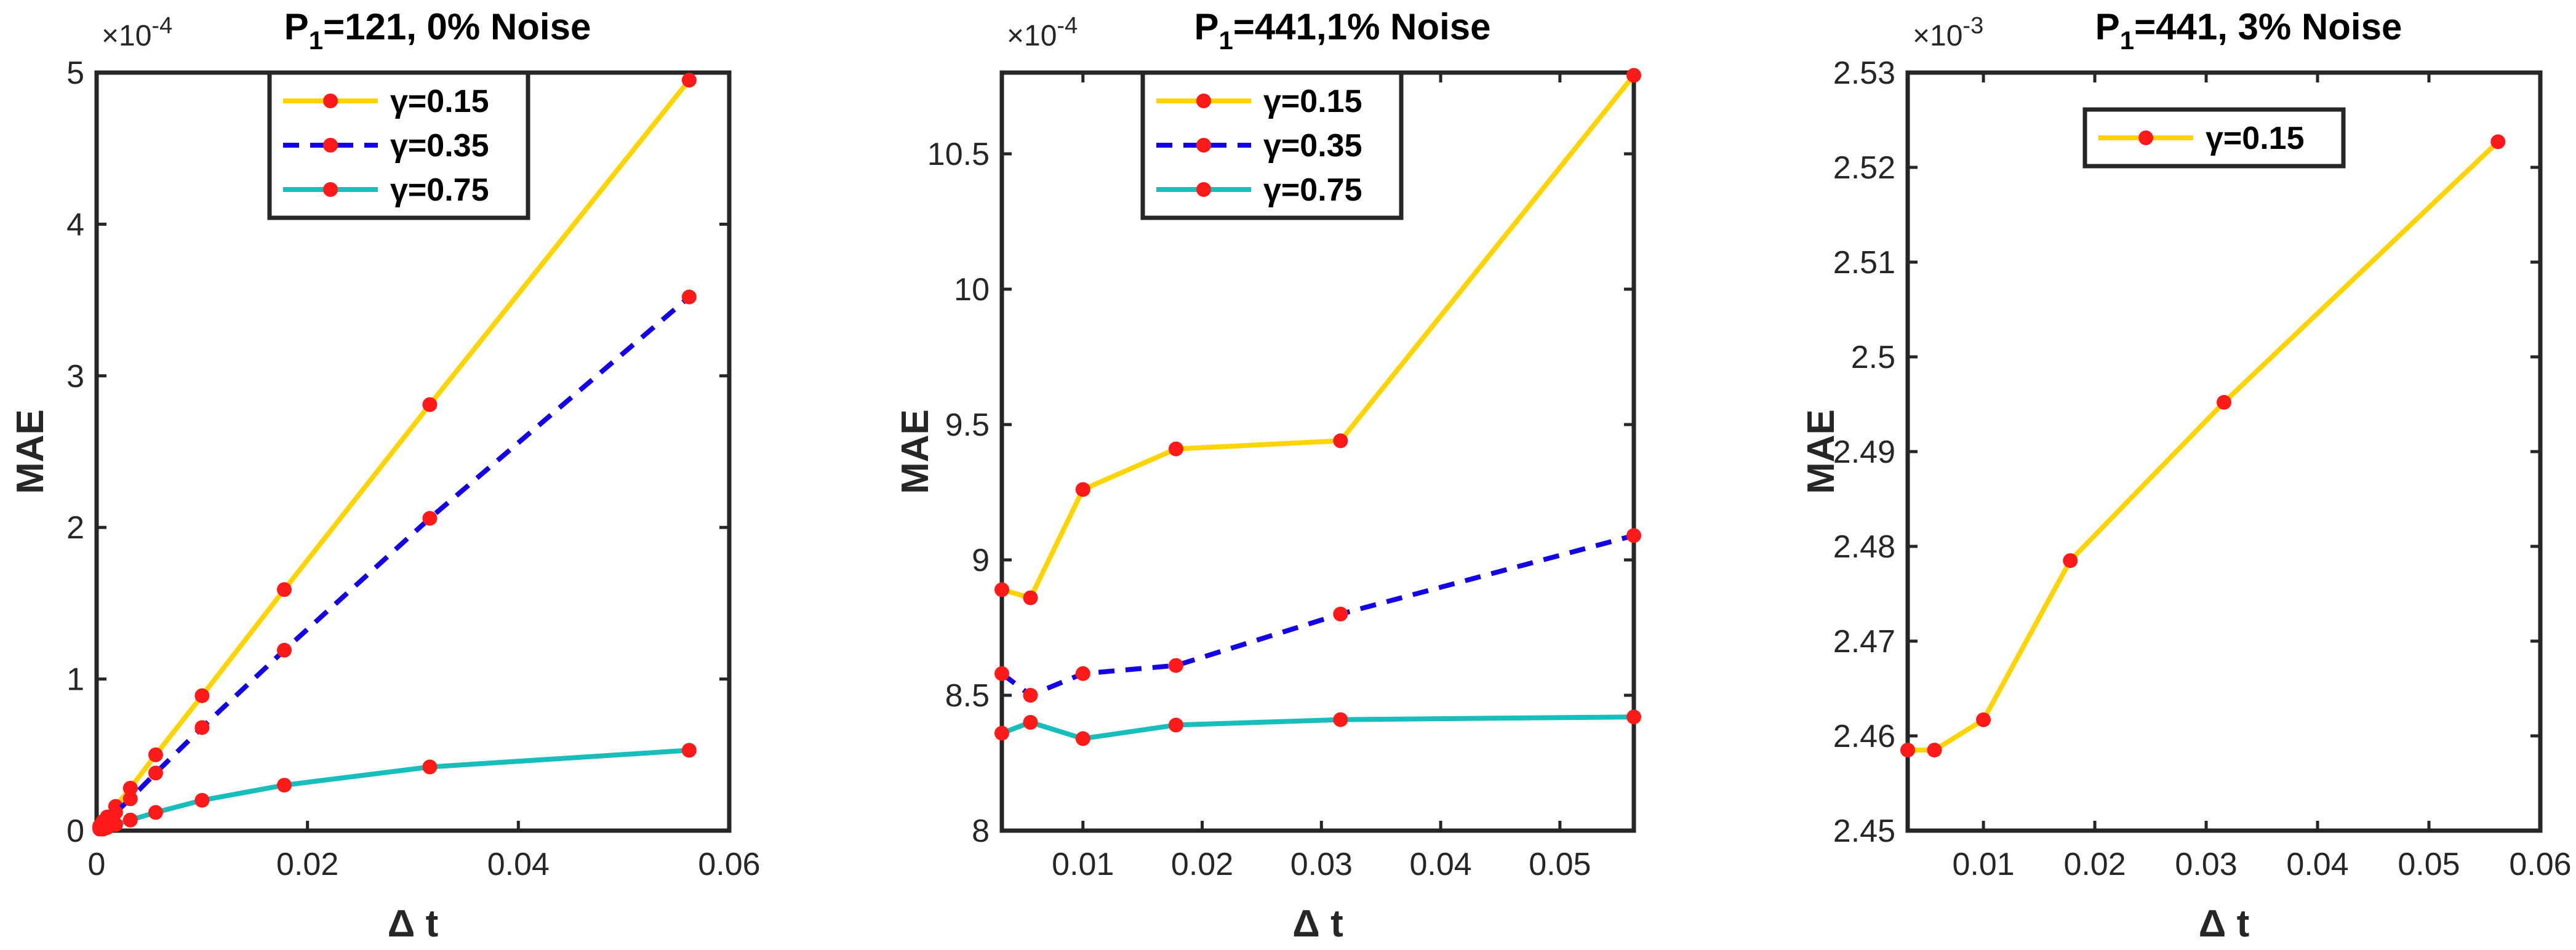 This screenshot has width=2576, height=950. I want to click on y-tick-label: 2.51, so click(1864, 263).